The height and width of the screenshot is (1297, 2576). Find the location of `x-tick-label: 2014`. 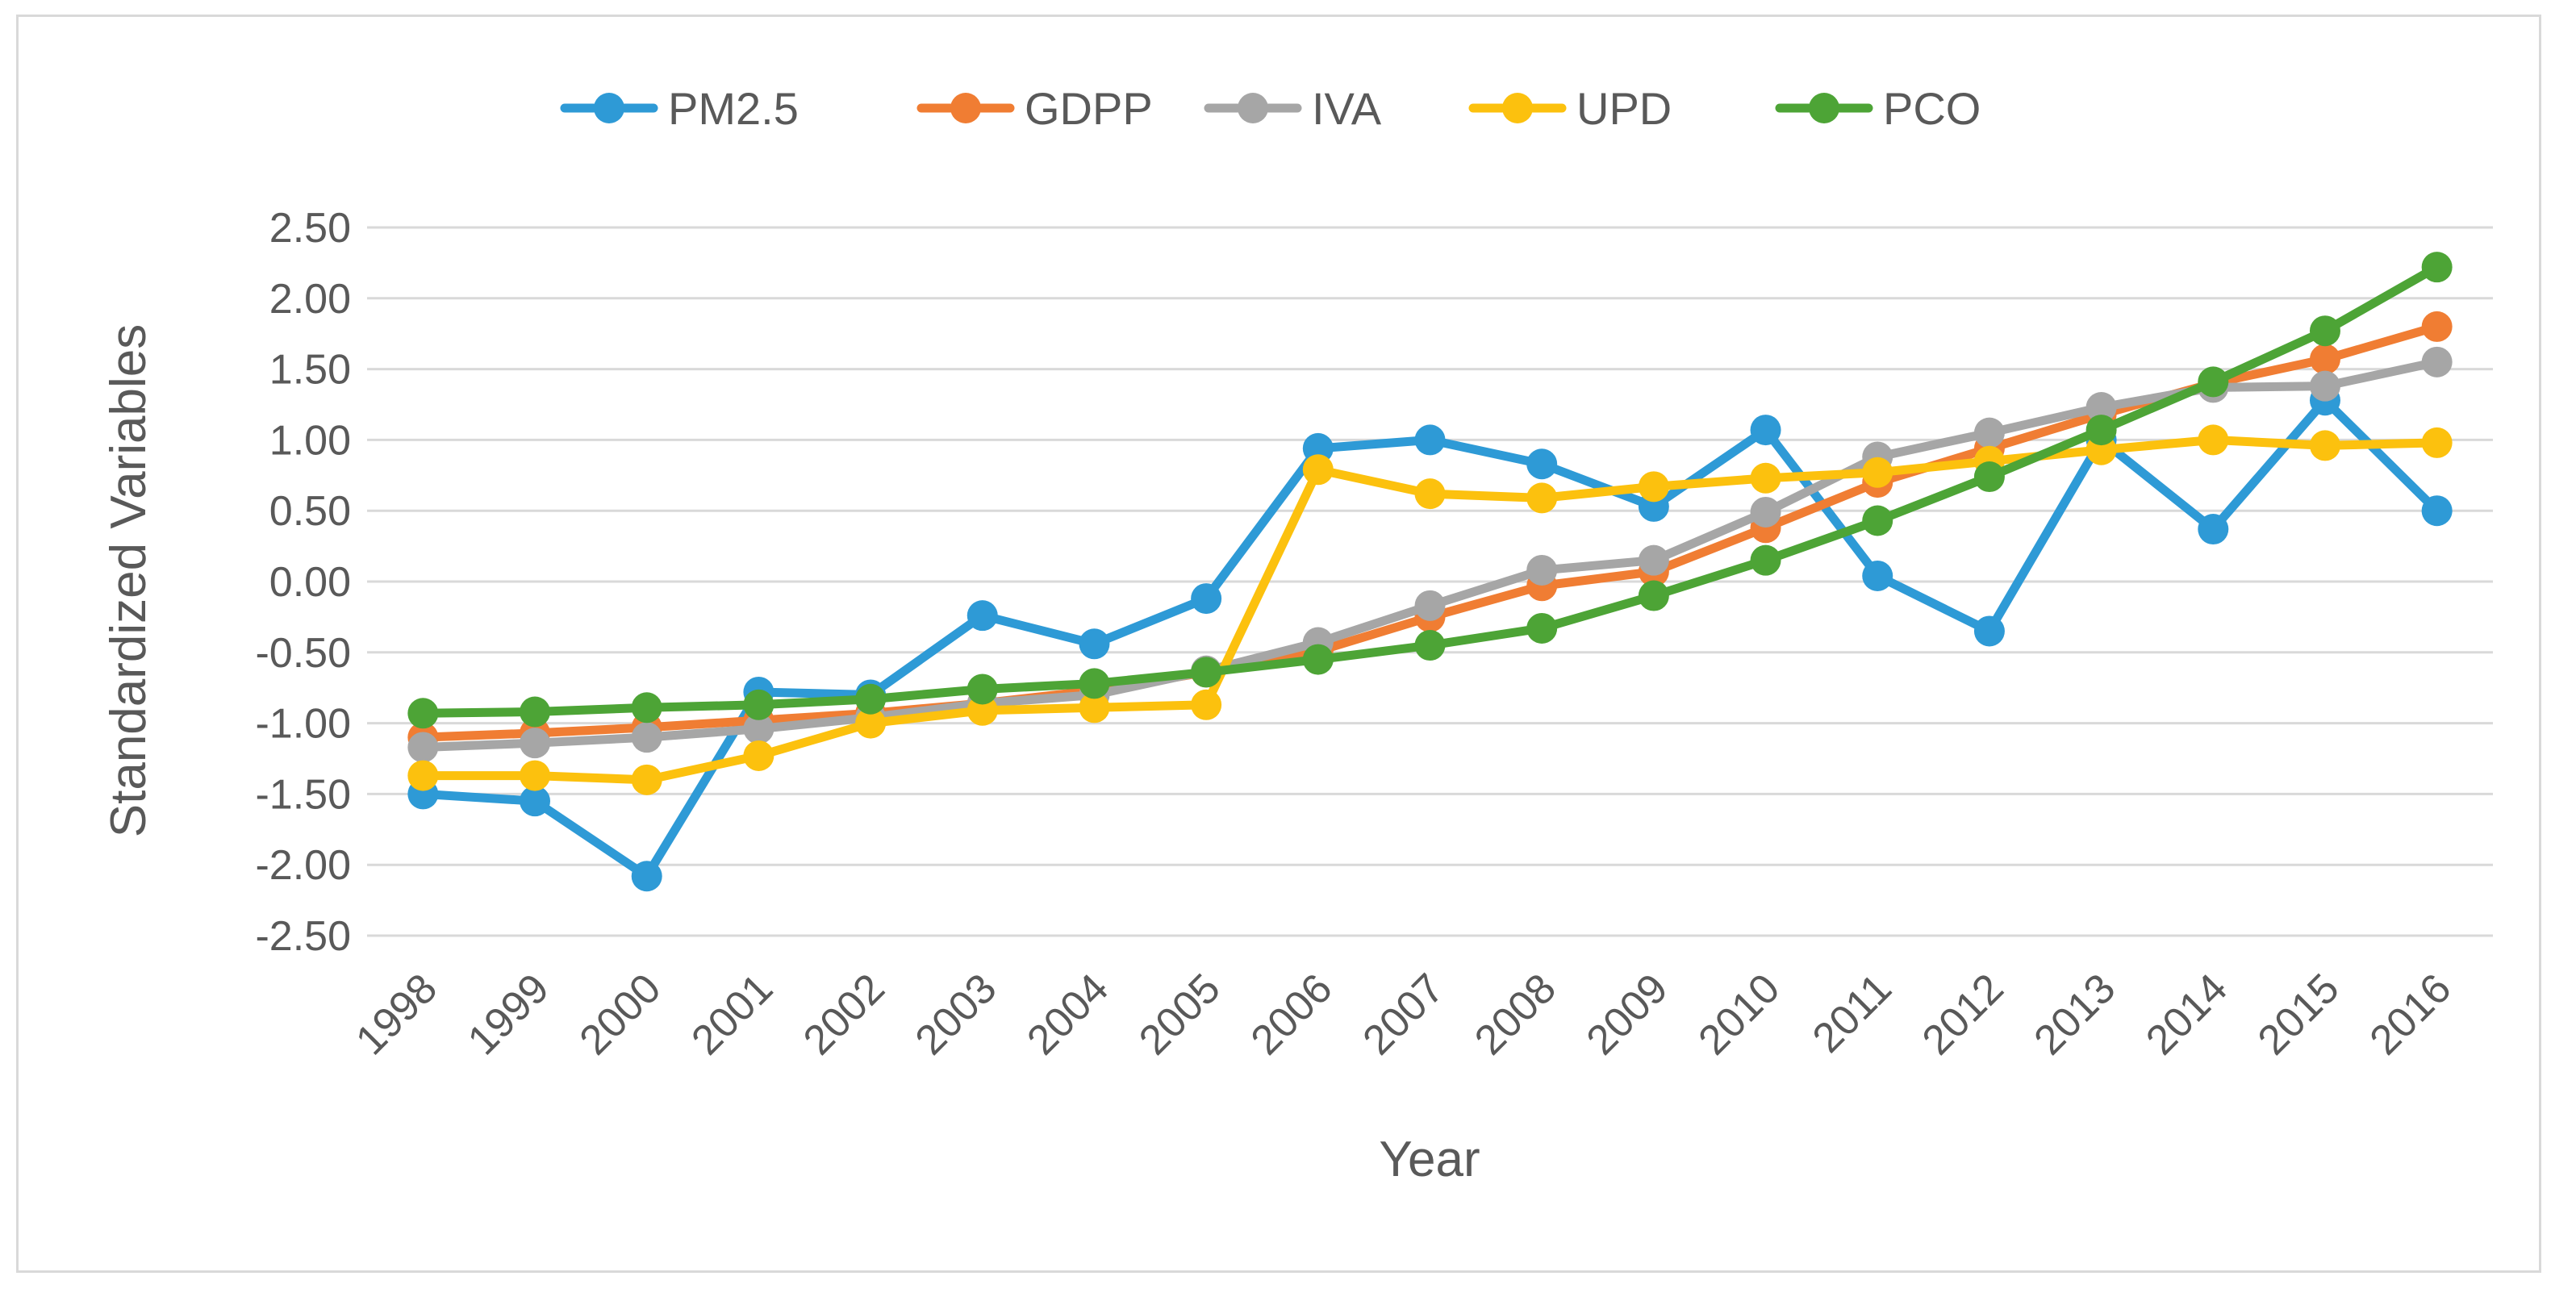

x-tick-label: 2014 is located at coordinates (2186, 1014).